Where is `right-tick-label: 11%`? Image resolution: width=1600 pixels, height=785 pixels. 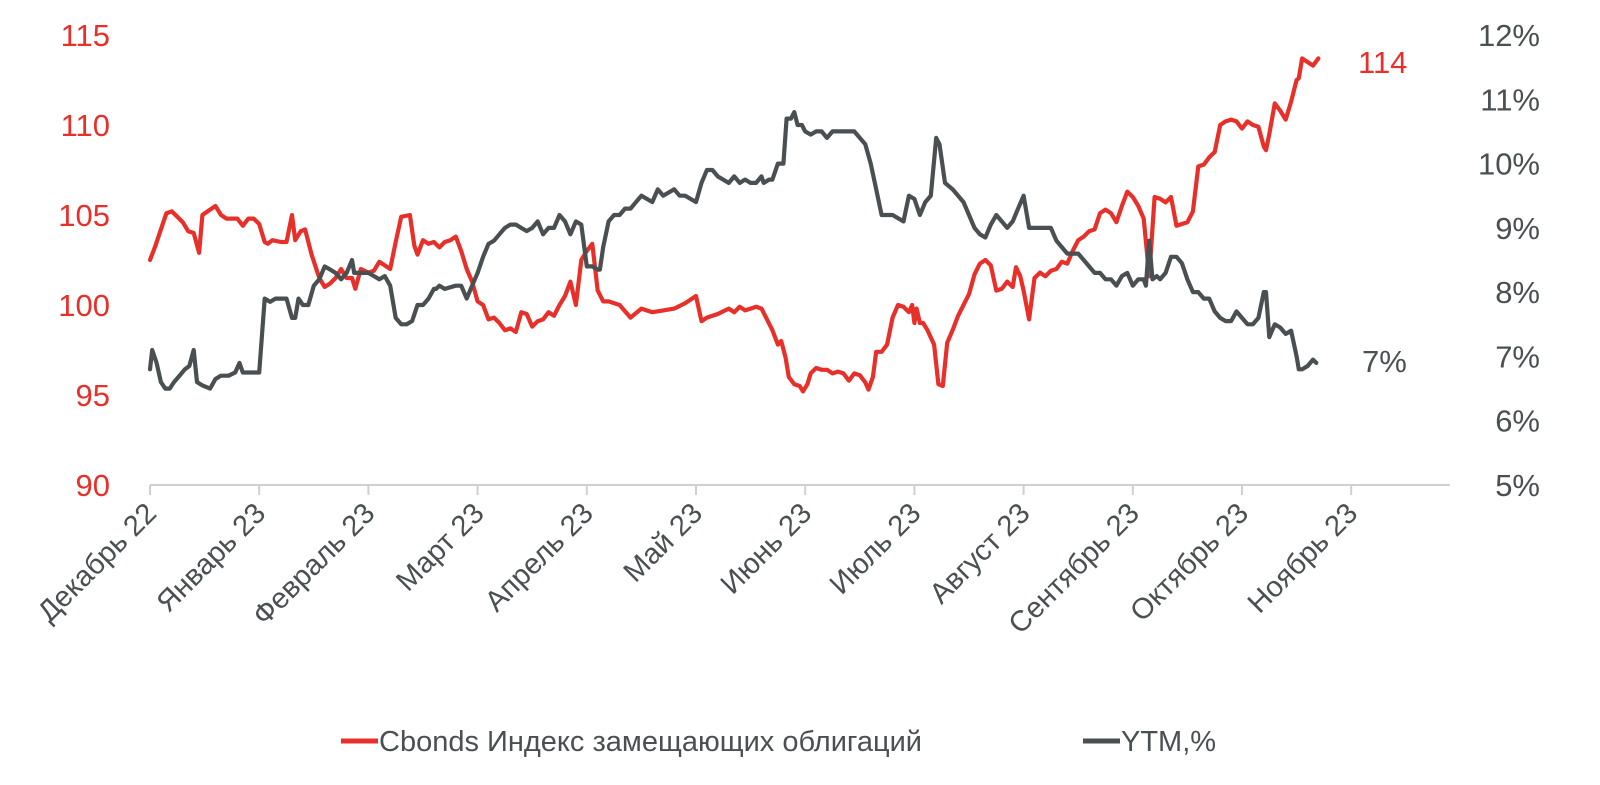
right-tick-label: 11% is located at coordinates (1510, 99).